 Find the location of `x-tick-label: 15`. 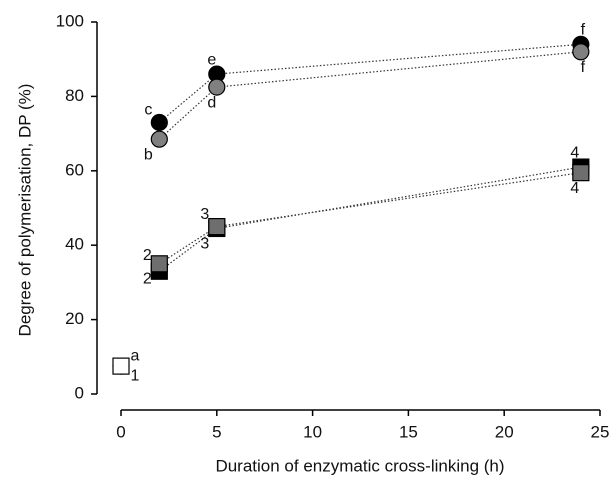

x-tick-label: 15 is located at coordinates (408, 431).